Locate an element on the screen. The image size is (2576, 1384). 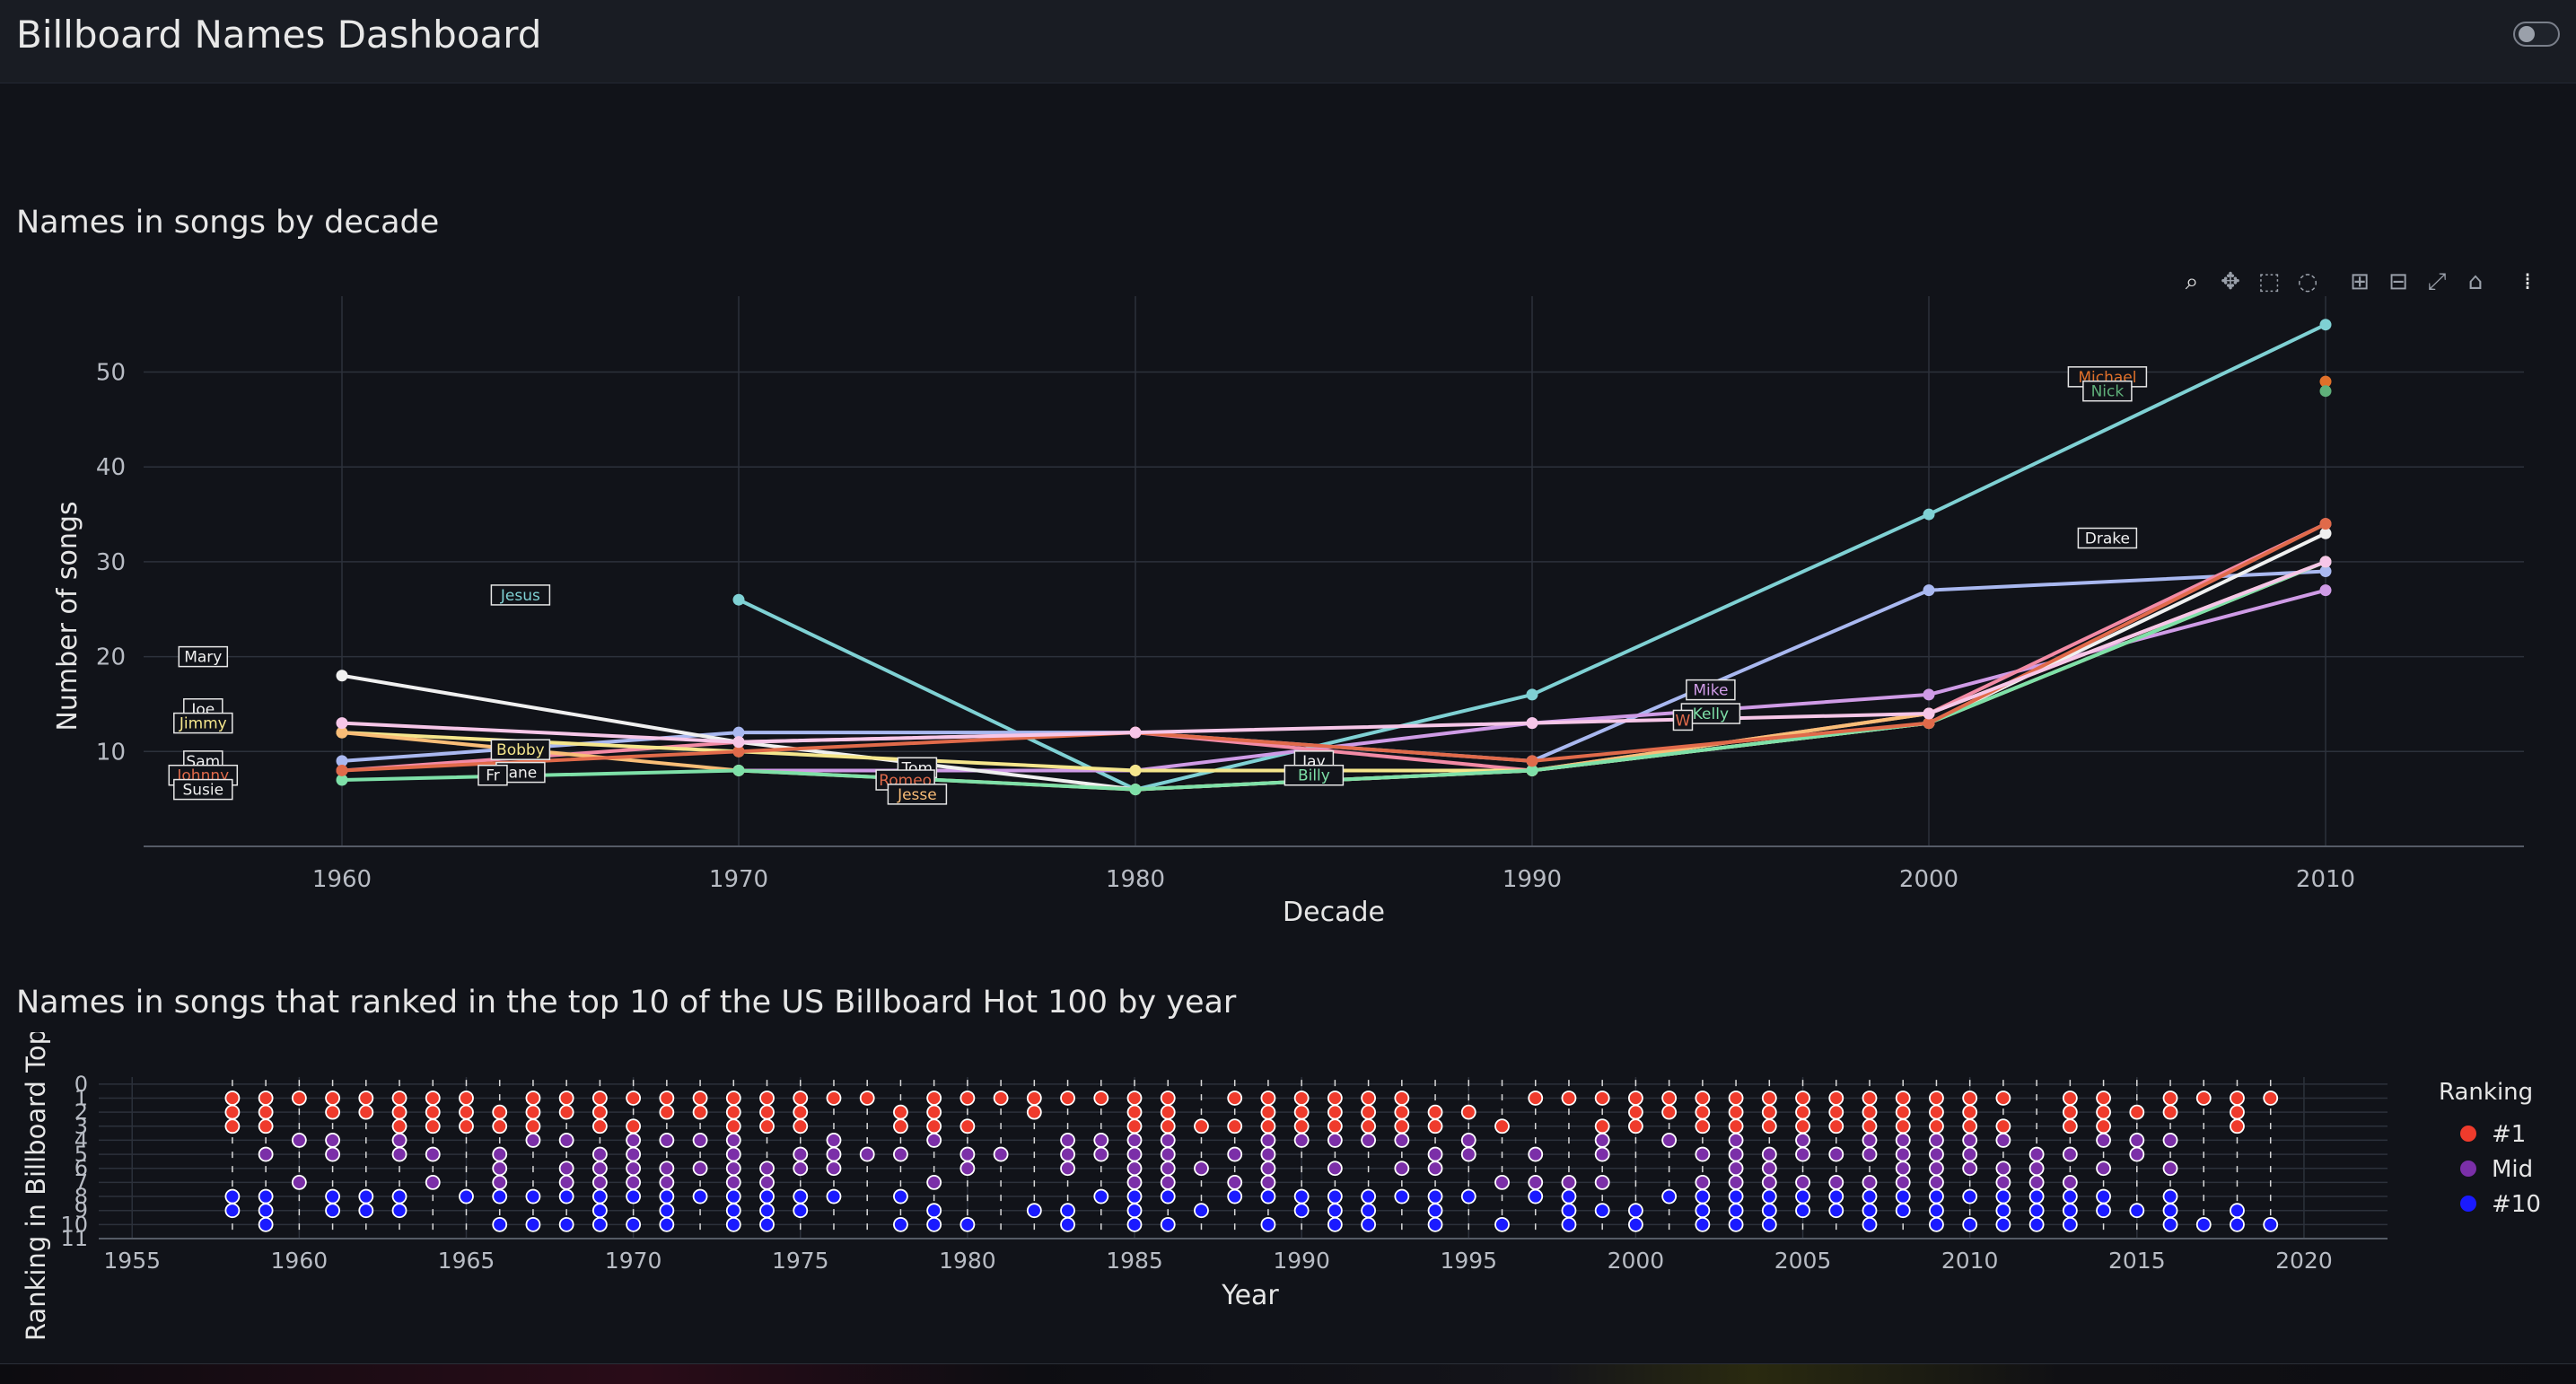
zoom-out-icon: ⊟ is located at coordinates (2398, 281).